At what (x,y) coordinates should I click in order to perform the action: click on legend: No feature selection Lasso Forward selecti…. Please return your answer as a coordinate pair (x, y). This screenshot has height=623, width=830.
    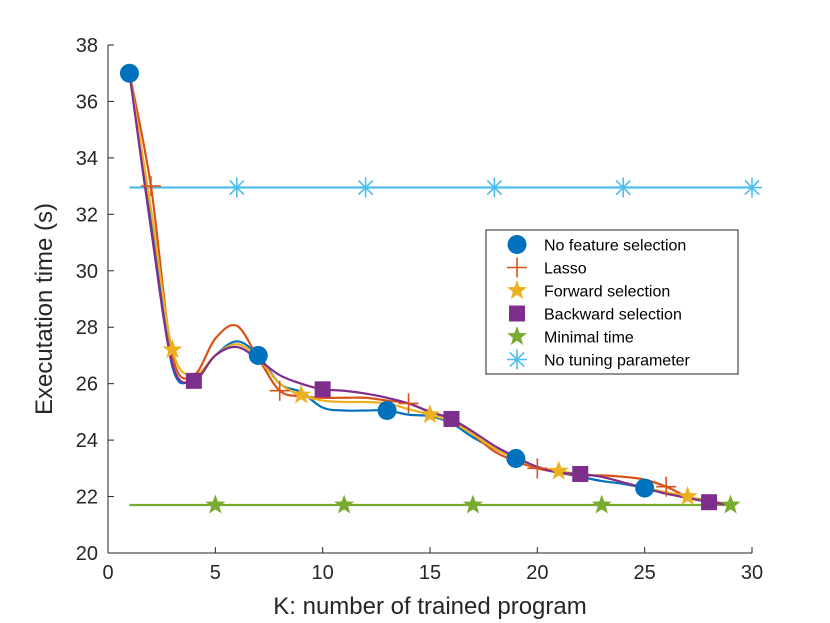
    Looking at the image, I should click on (612, 302).